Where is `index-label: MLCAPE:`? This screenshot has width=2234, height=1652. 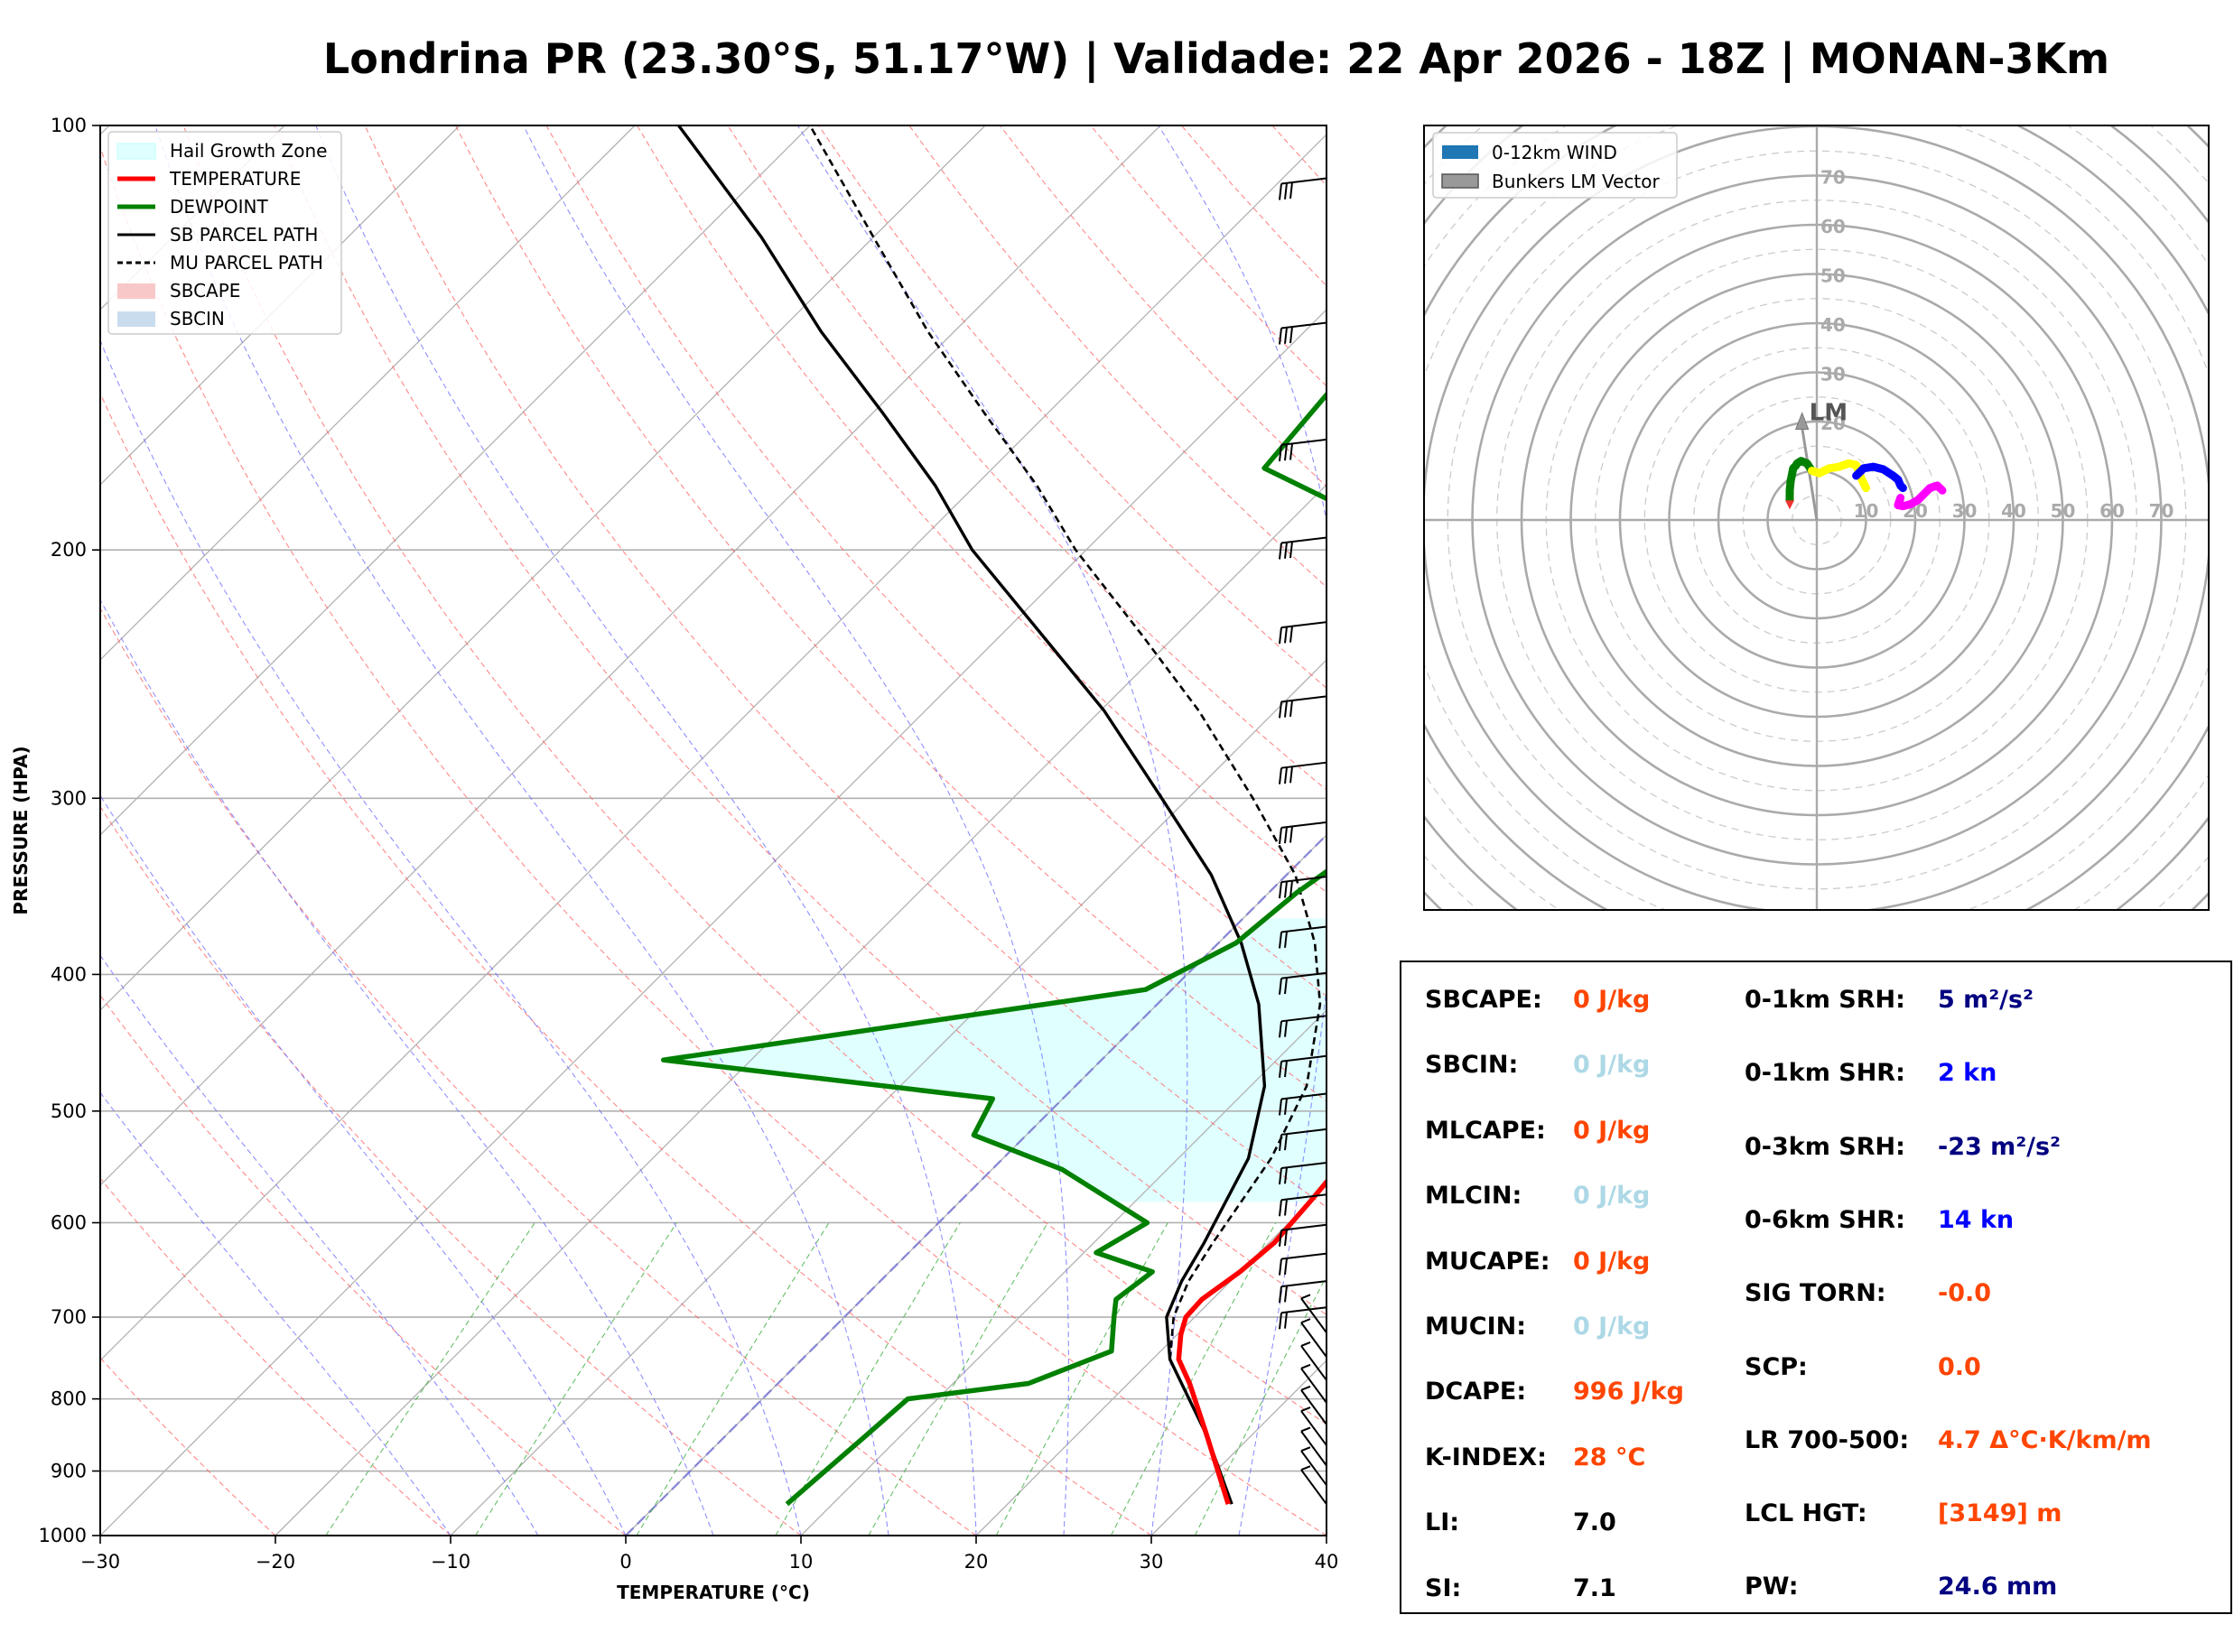 index-label: MLCAPE: is located at coordinates (1485, 1130).